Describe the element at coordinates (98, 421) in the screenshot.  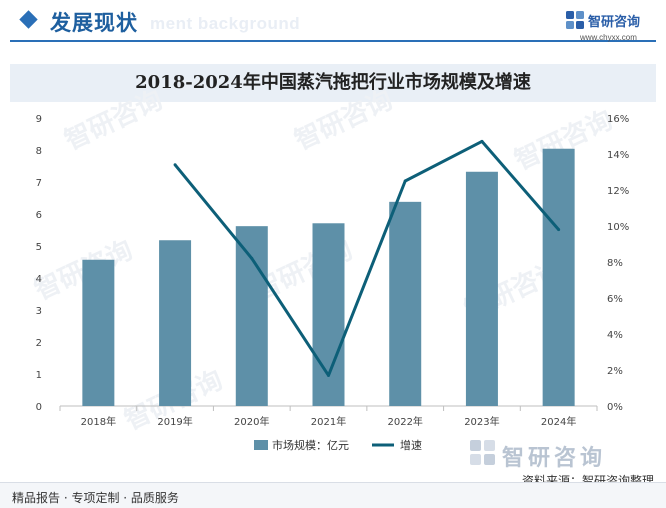
I see `x-axis-tick-label: 2018年` at that location.